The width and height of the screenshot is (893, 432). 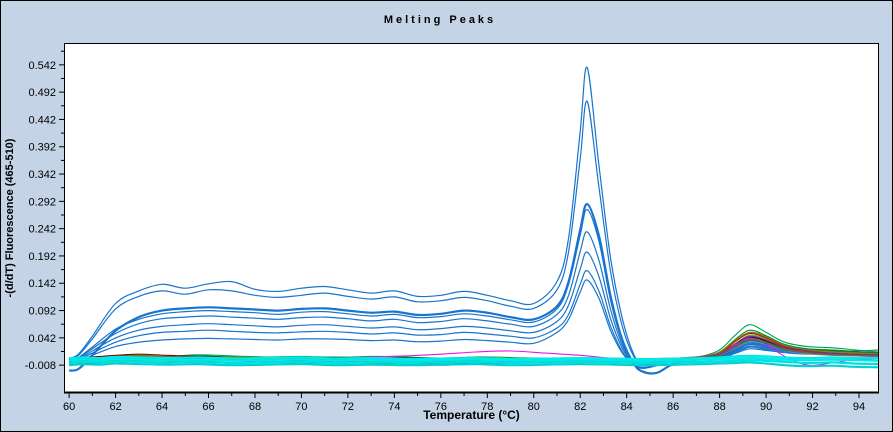 I want to click on x-tick-label: 80, so click(x=534, y=407).